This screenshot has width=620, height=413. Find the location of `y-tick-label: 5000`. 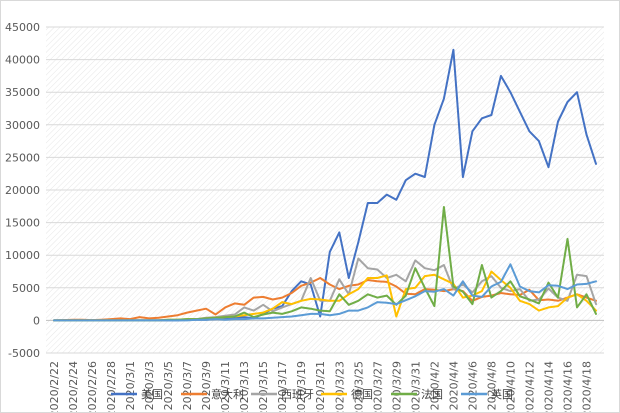

y-tick-label: 5000 is located at coordinates (26, 288).